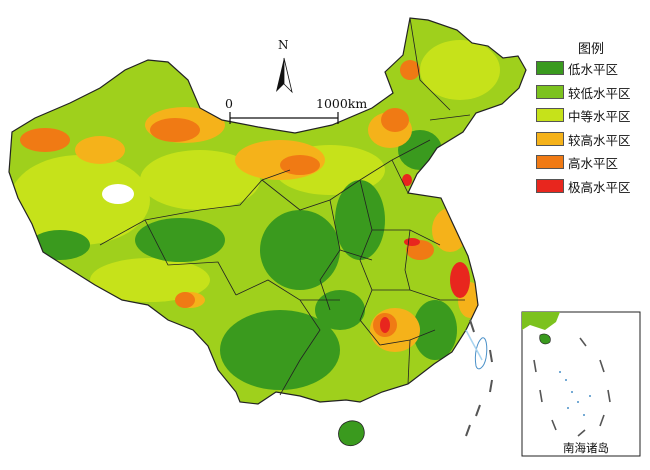 Image resolution: width=650 pixels, height=470 pixels. What do you see at coordinates (385, 325) in the screenshot?
I see `zone-extreme-hunan` at bounding box center [385, 325].